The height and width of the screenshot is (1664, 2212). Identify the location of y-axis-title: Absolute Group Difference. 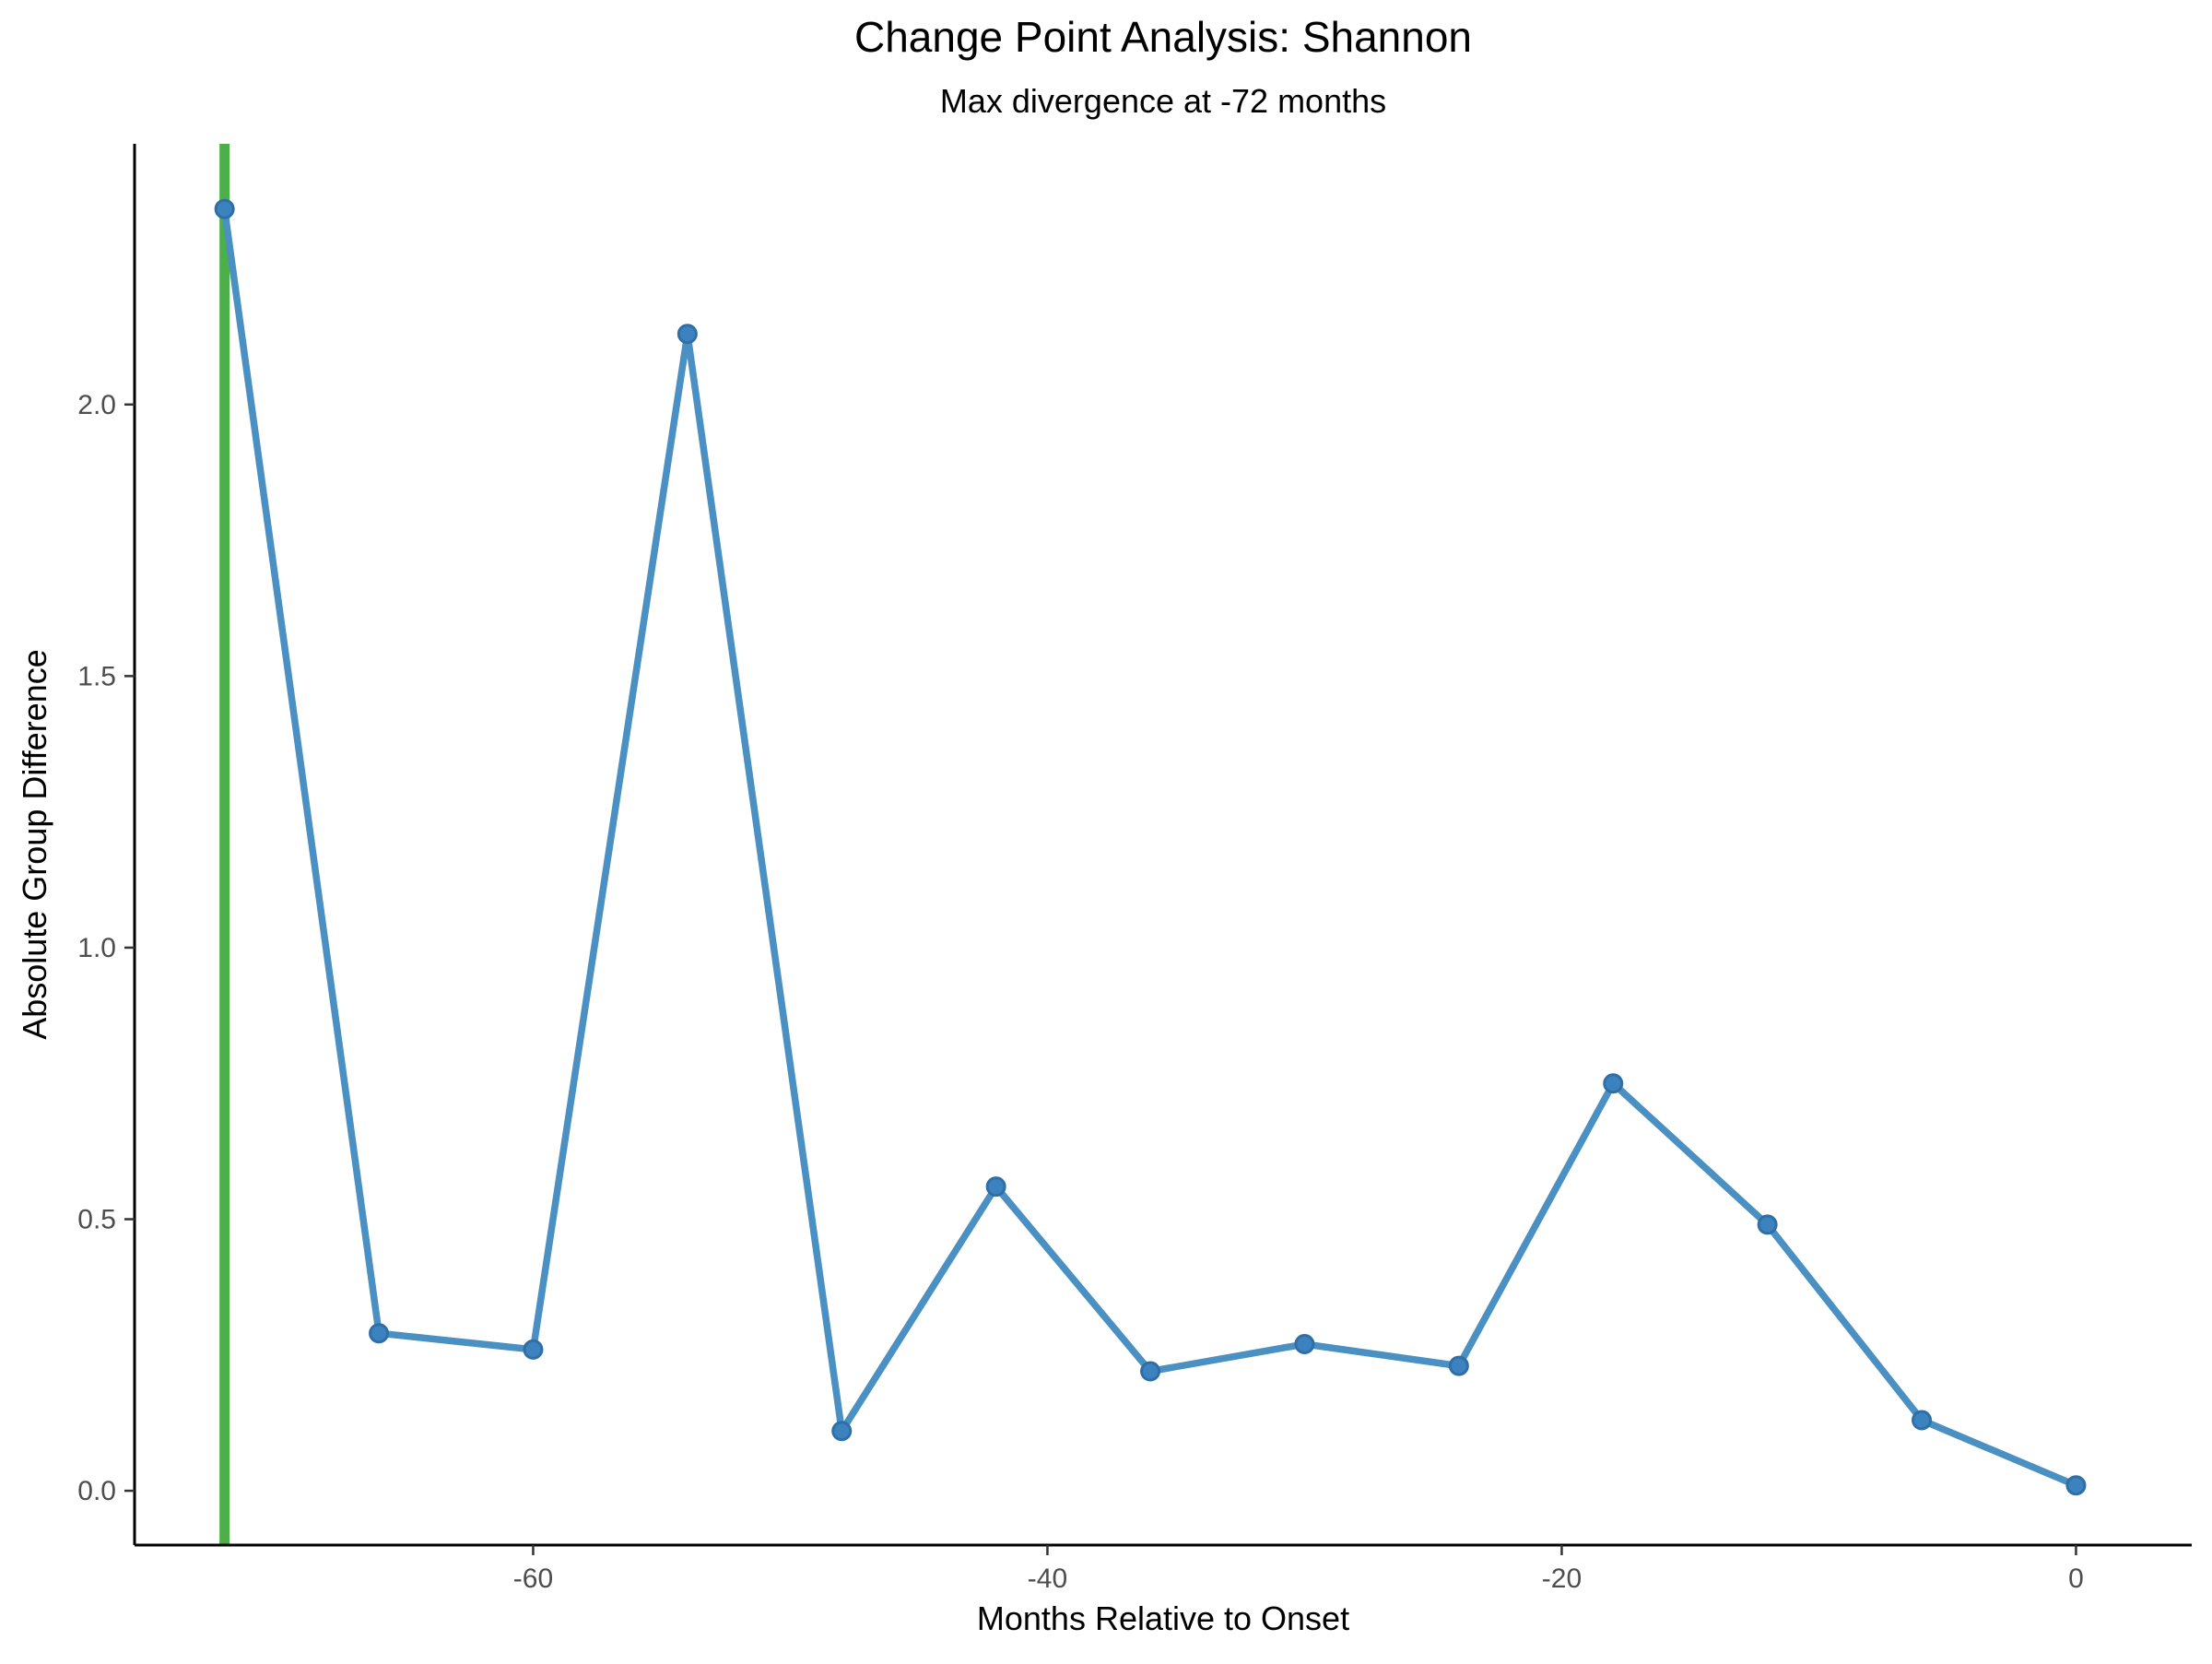
(34, 844).